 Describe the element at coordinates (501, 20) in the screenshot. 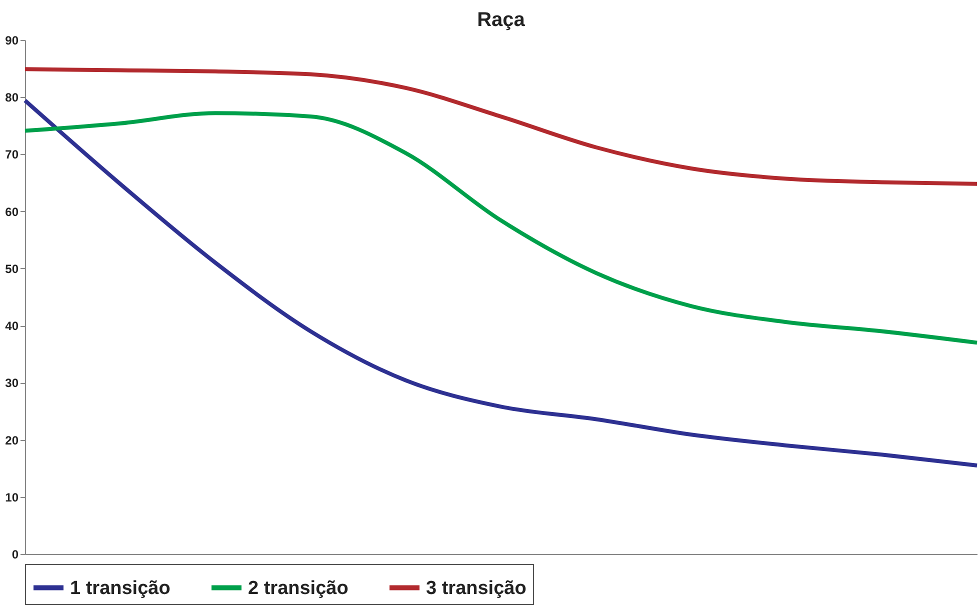

I see `chart-title: Raça` at that location.